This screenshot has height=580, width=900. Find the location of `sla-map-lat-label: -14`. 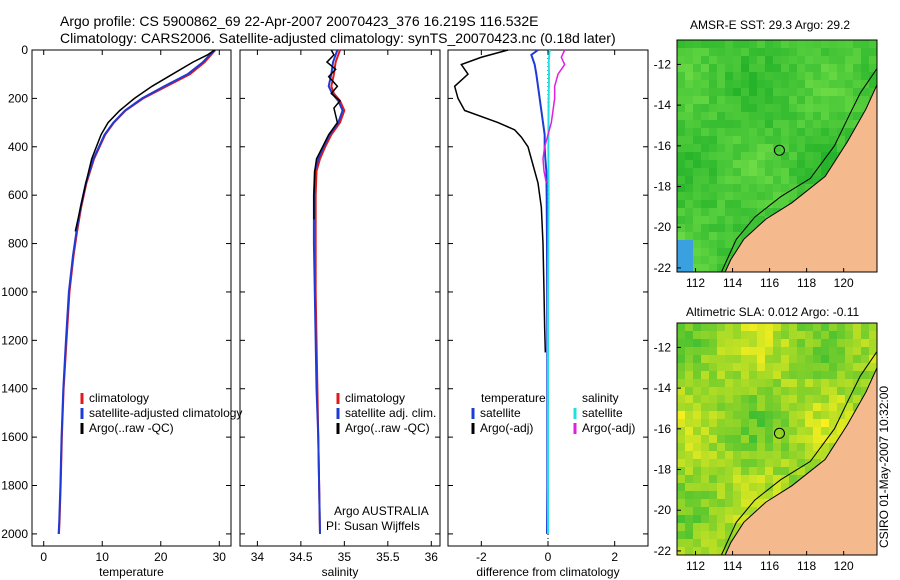

sla-map-lat-label: -14 is located at coordinates (663, 388).